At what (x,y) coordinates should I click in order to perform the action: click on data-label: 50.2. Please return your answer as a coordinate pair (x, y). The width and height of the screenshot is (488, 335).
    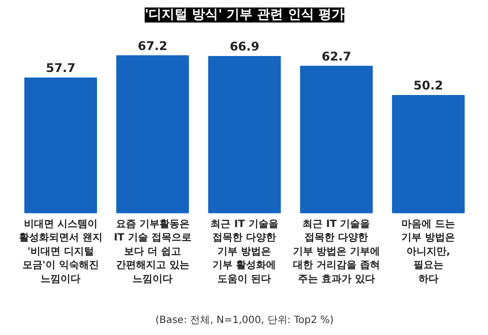
    Looking at the image, I should click on (429, 85).